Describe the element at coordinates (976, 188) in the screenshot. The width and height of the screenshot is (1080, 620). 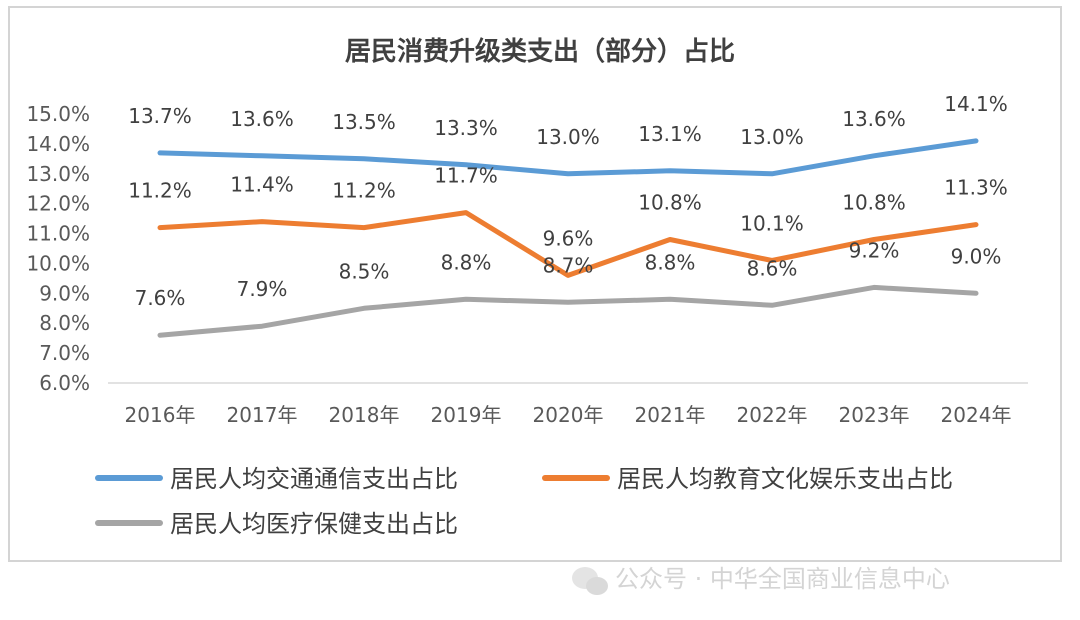
I see `data-label: 11.3%` at that location.